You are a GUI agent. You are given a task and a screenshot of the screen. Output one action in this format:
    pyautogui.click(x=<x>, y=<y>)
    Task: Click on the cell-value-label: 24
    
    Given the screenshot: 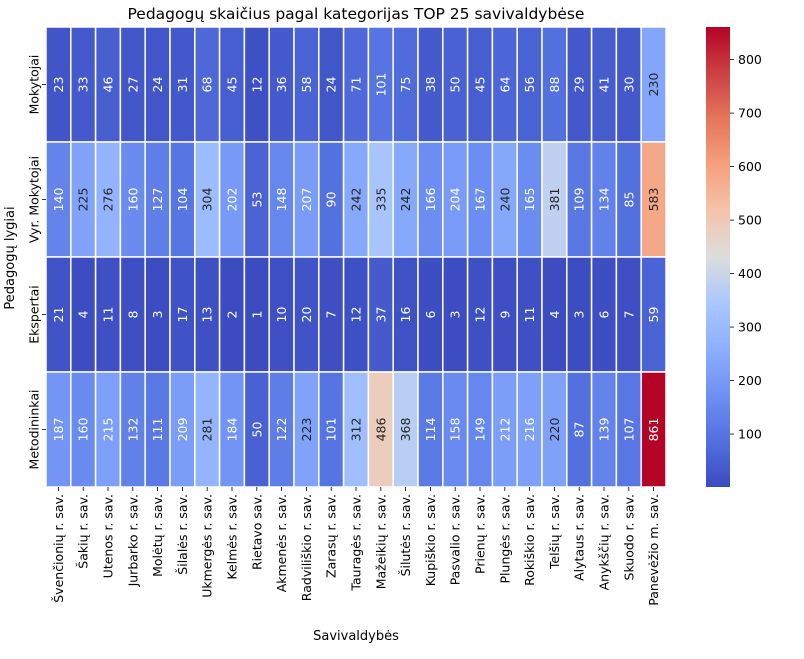 What is the action you would take?
    pyautogui.click(x=331, y=85)
    